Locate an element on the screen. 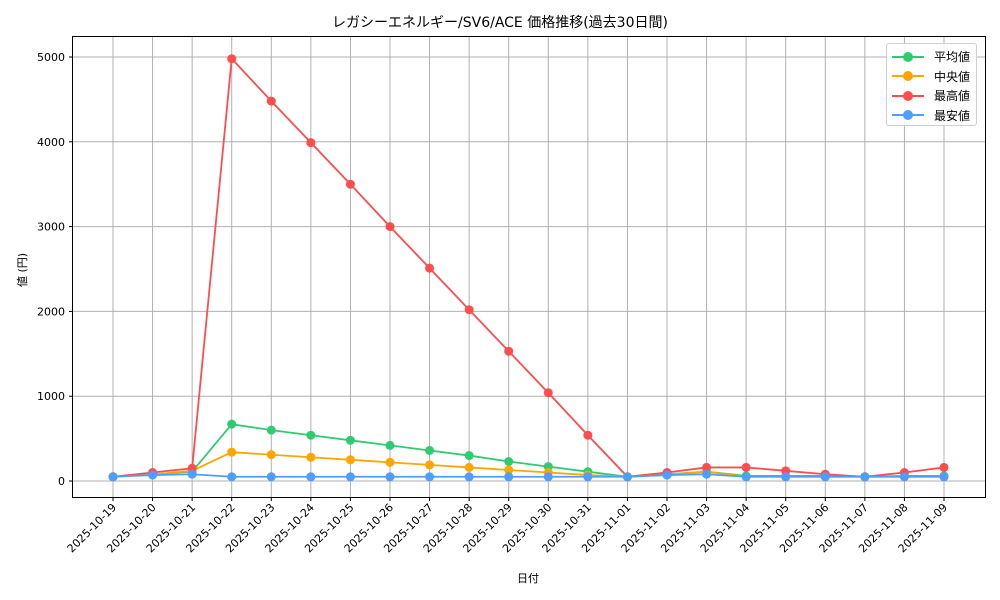  chart-title: レガシーエネルギー/SV6/ACE 価格推移(過去30日間) is located at coordinates (500, 23).